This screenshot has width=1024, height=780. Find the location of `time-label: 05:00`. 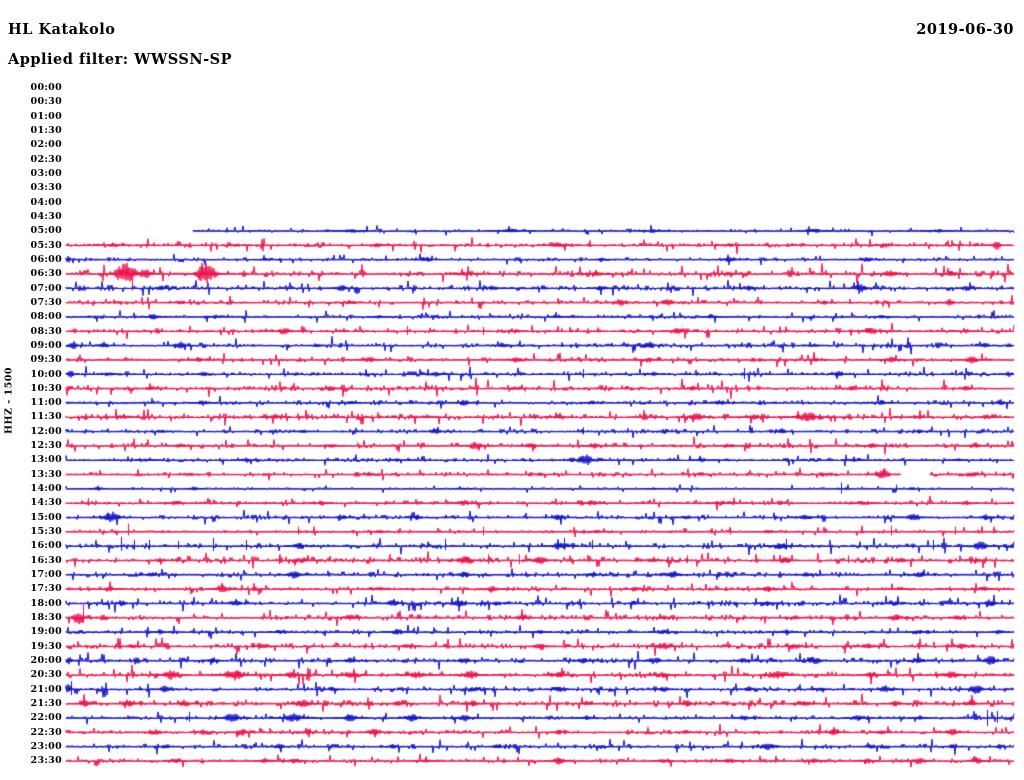

time-label: 05:00 is located at coordinates (46, 231).